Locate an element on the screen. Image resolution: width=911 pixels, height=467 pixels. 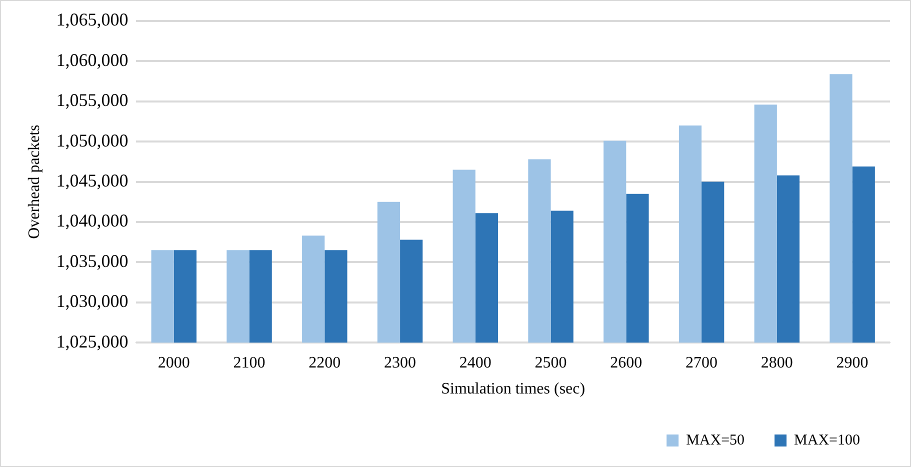
x-tick-label: 2800 is located at coordinates (776, 363).